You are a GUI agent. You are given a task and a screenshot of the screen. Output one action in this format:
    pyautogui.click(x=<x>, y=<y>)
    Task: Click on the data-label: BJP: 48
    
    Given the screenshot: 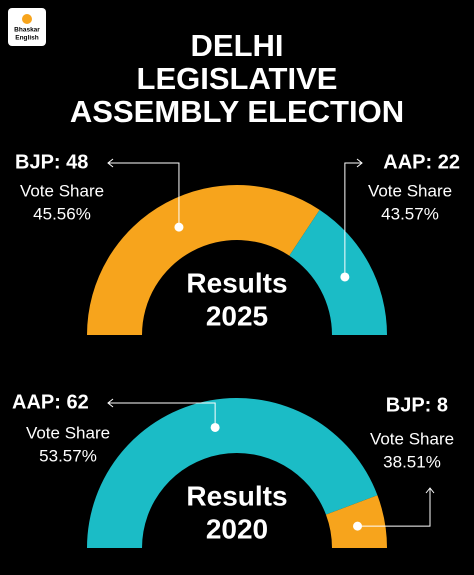 What is the action you would take?
    pyautogui.click(x=51, y=162)
    